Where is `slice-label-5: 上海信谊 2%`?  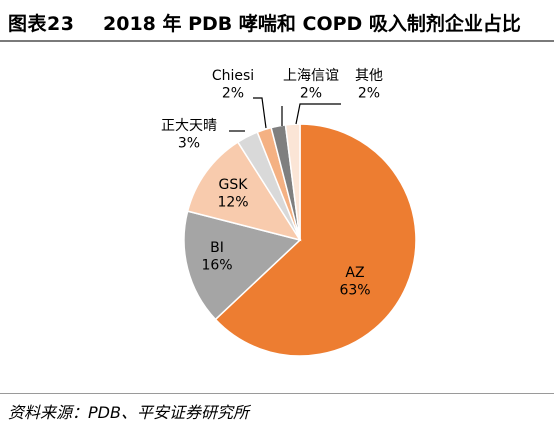 slice-label-5: 上海信谊 2% is located at coordinates (311, 85).